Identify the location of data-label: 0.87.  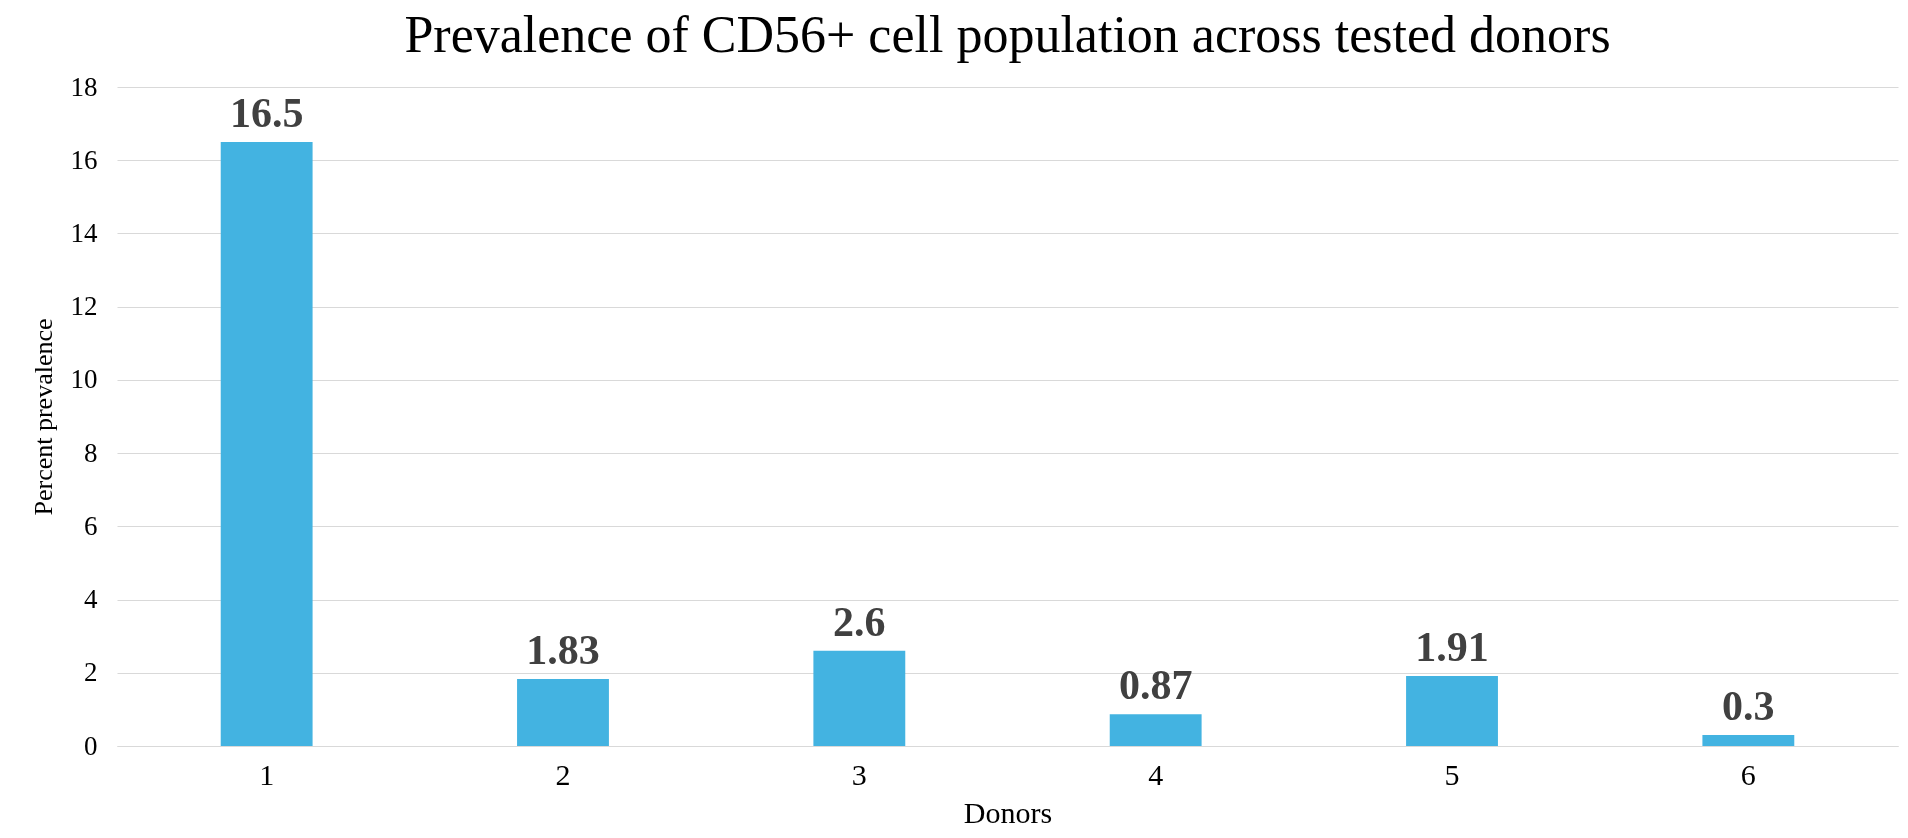
(1155, 685).